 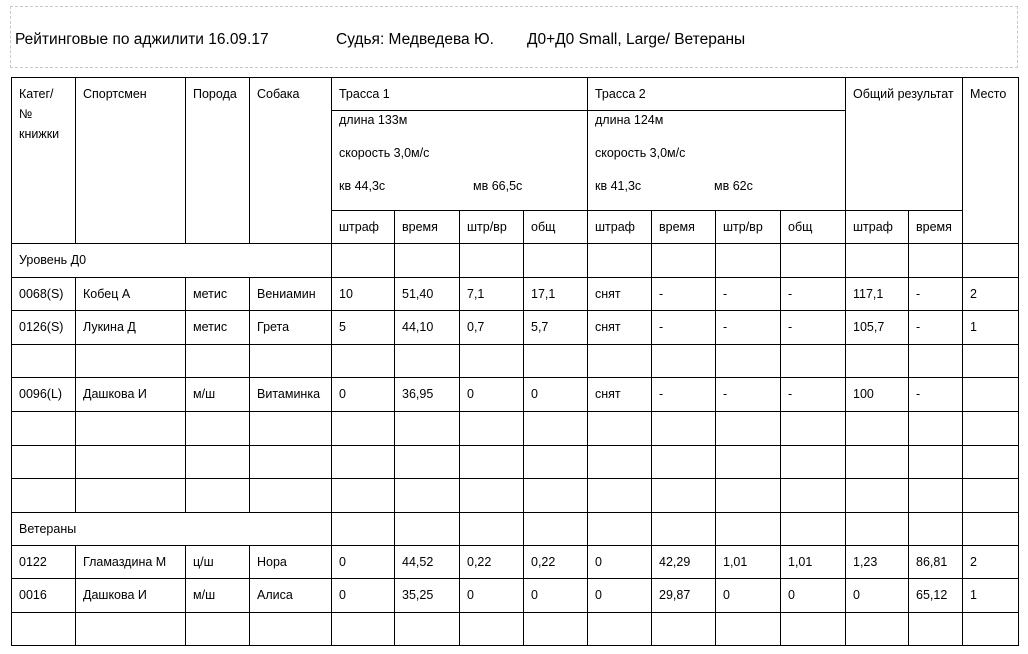 I want to click on table-cell: 1,23, so click(x=877, y=562).